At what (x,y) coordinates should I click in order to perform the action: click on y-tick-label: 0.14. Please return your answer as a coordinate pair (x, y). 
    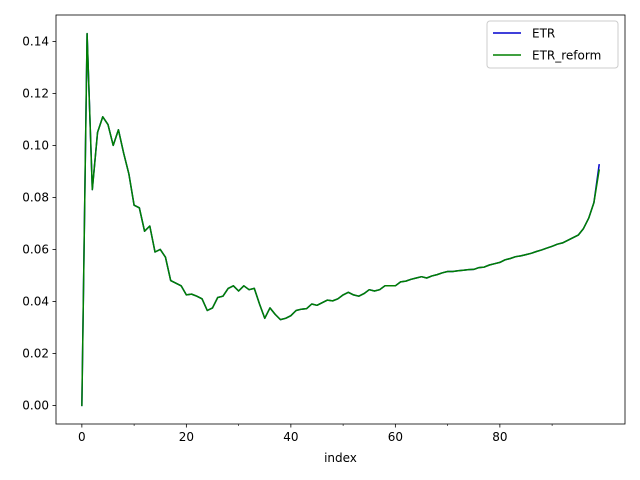
    Looking at the image, I should click on (35, 42).